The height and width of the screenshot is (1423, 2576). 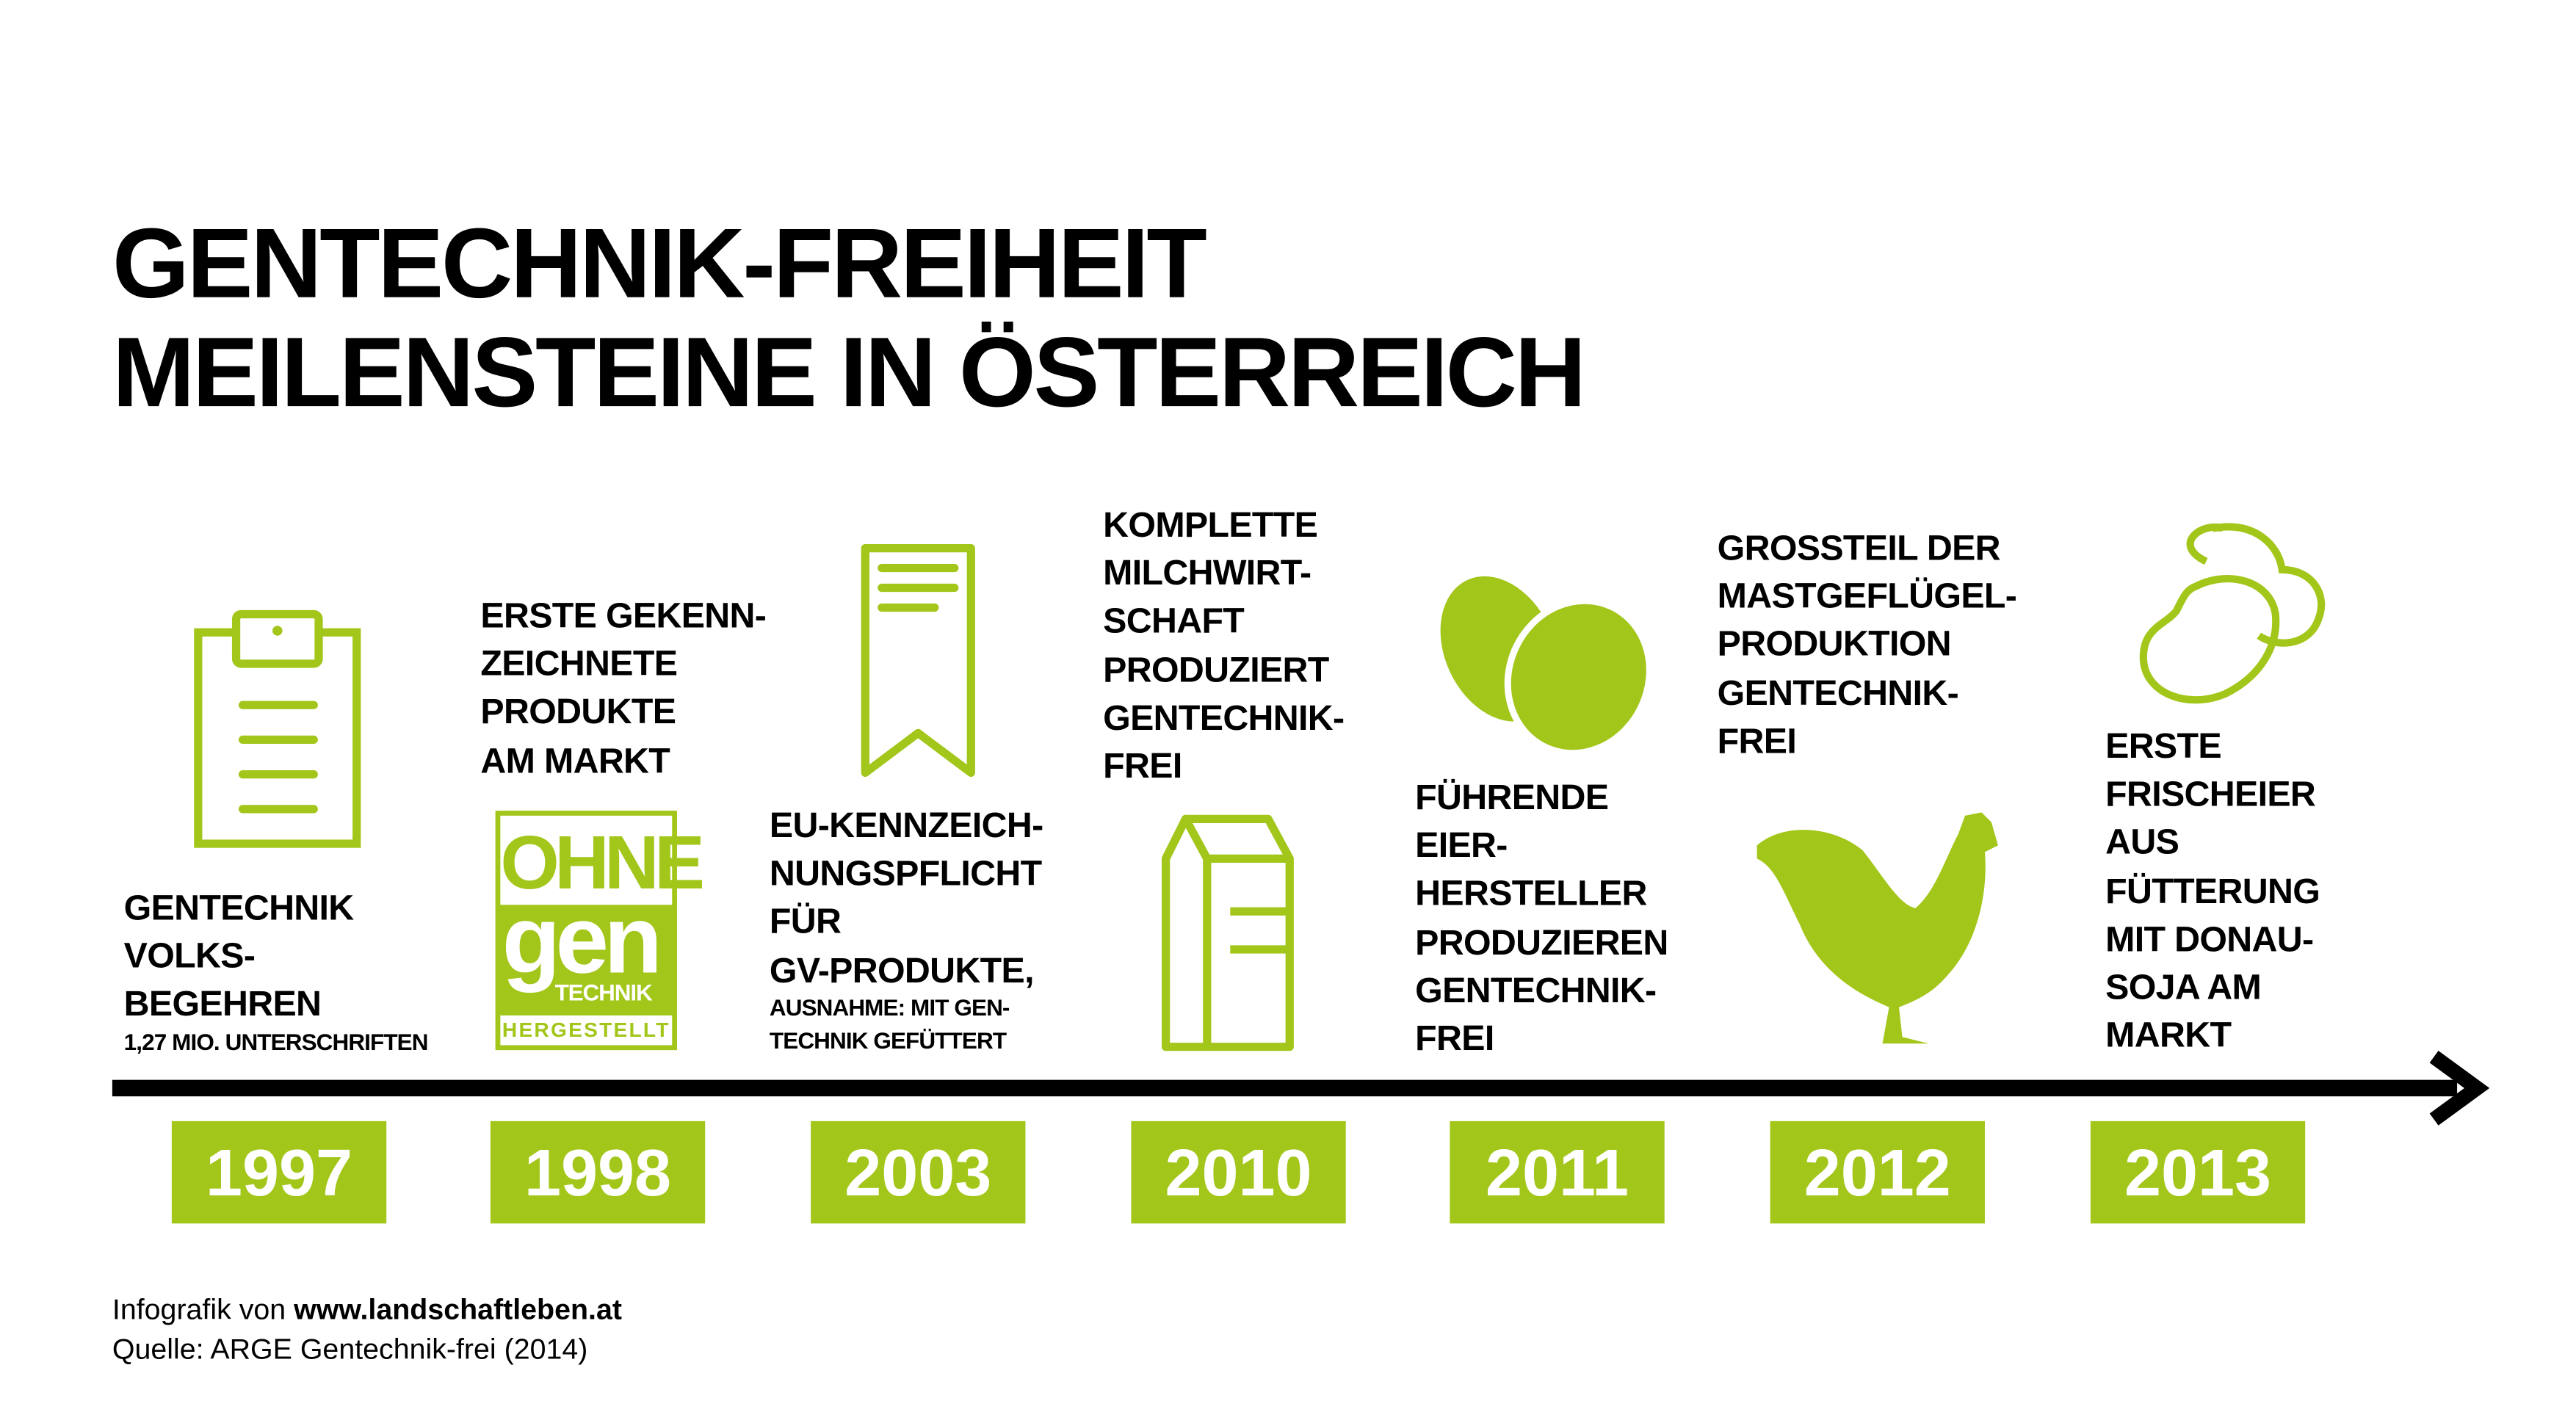 What do you see at coordinates (1557, 1172) in the screenshot?
I see `year-badge-2011: 2011` at bounding box center [1557, 1172].